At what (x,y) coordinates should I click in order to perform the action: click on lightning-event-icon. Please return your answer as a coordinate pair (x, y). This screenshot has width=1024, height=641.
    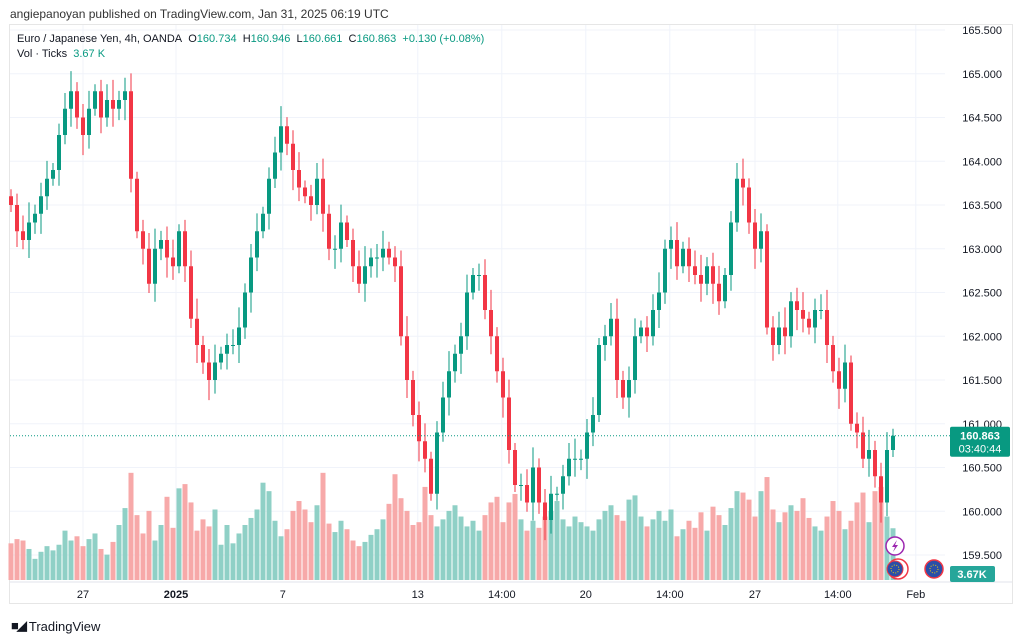
    Looking at the image, I should click on (895, 546).